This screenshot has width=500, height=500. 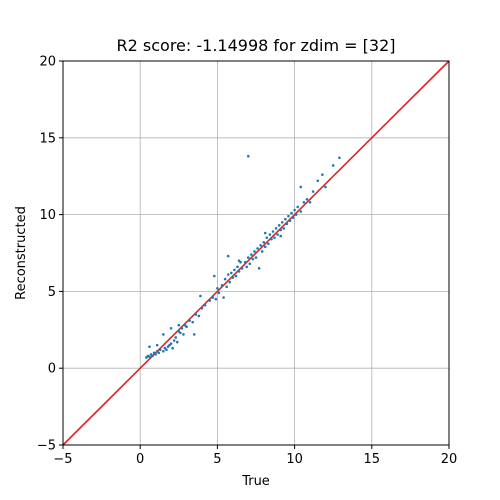 I want to click on y-tick-label: −5, so click(x=46, y=446).